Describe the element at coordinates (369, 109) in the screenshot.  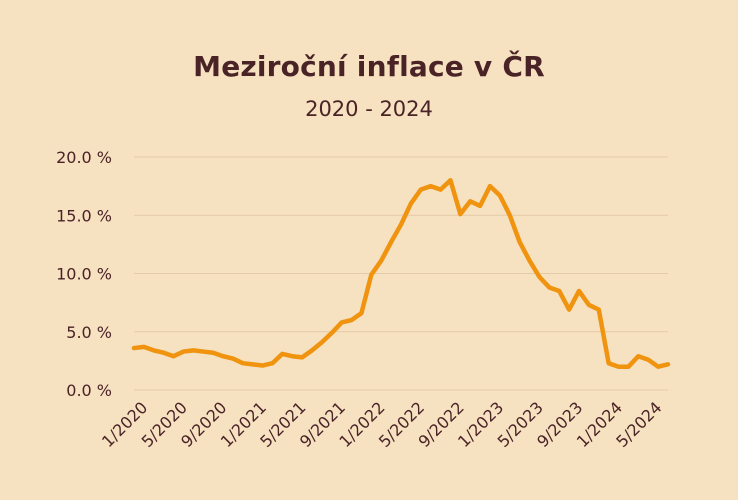
I see `chart-subtitle: 2020 - 2024` at that location.